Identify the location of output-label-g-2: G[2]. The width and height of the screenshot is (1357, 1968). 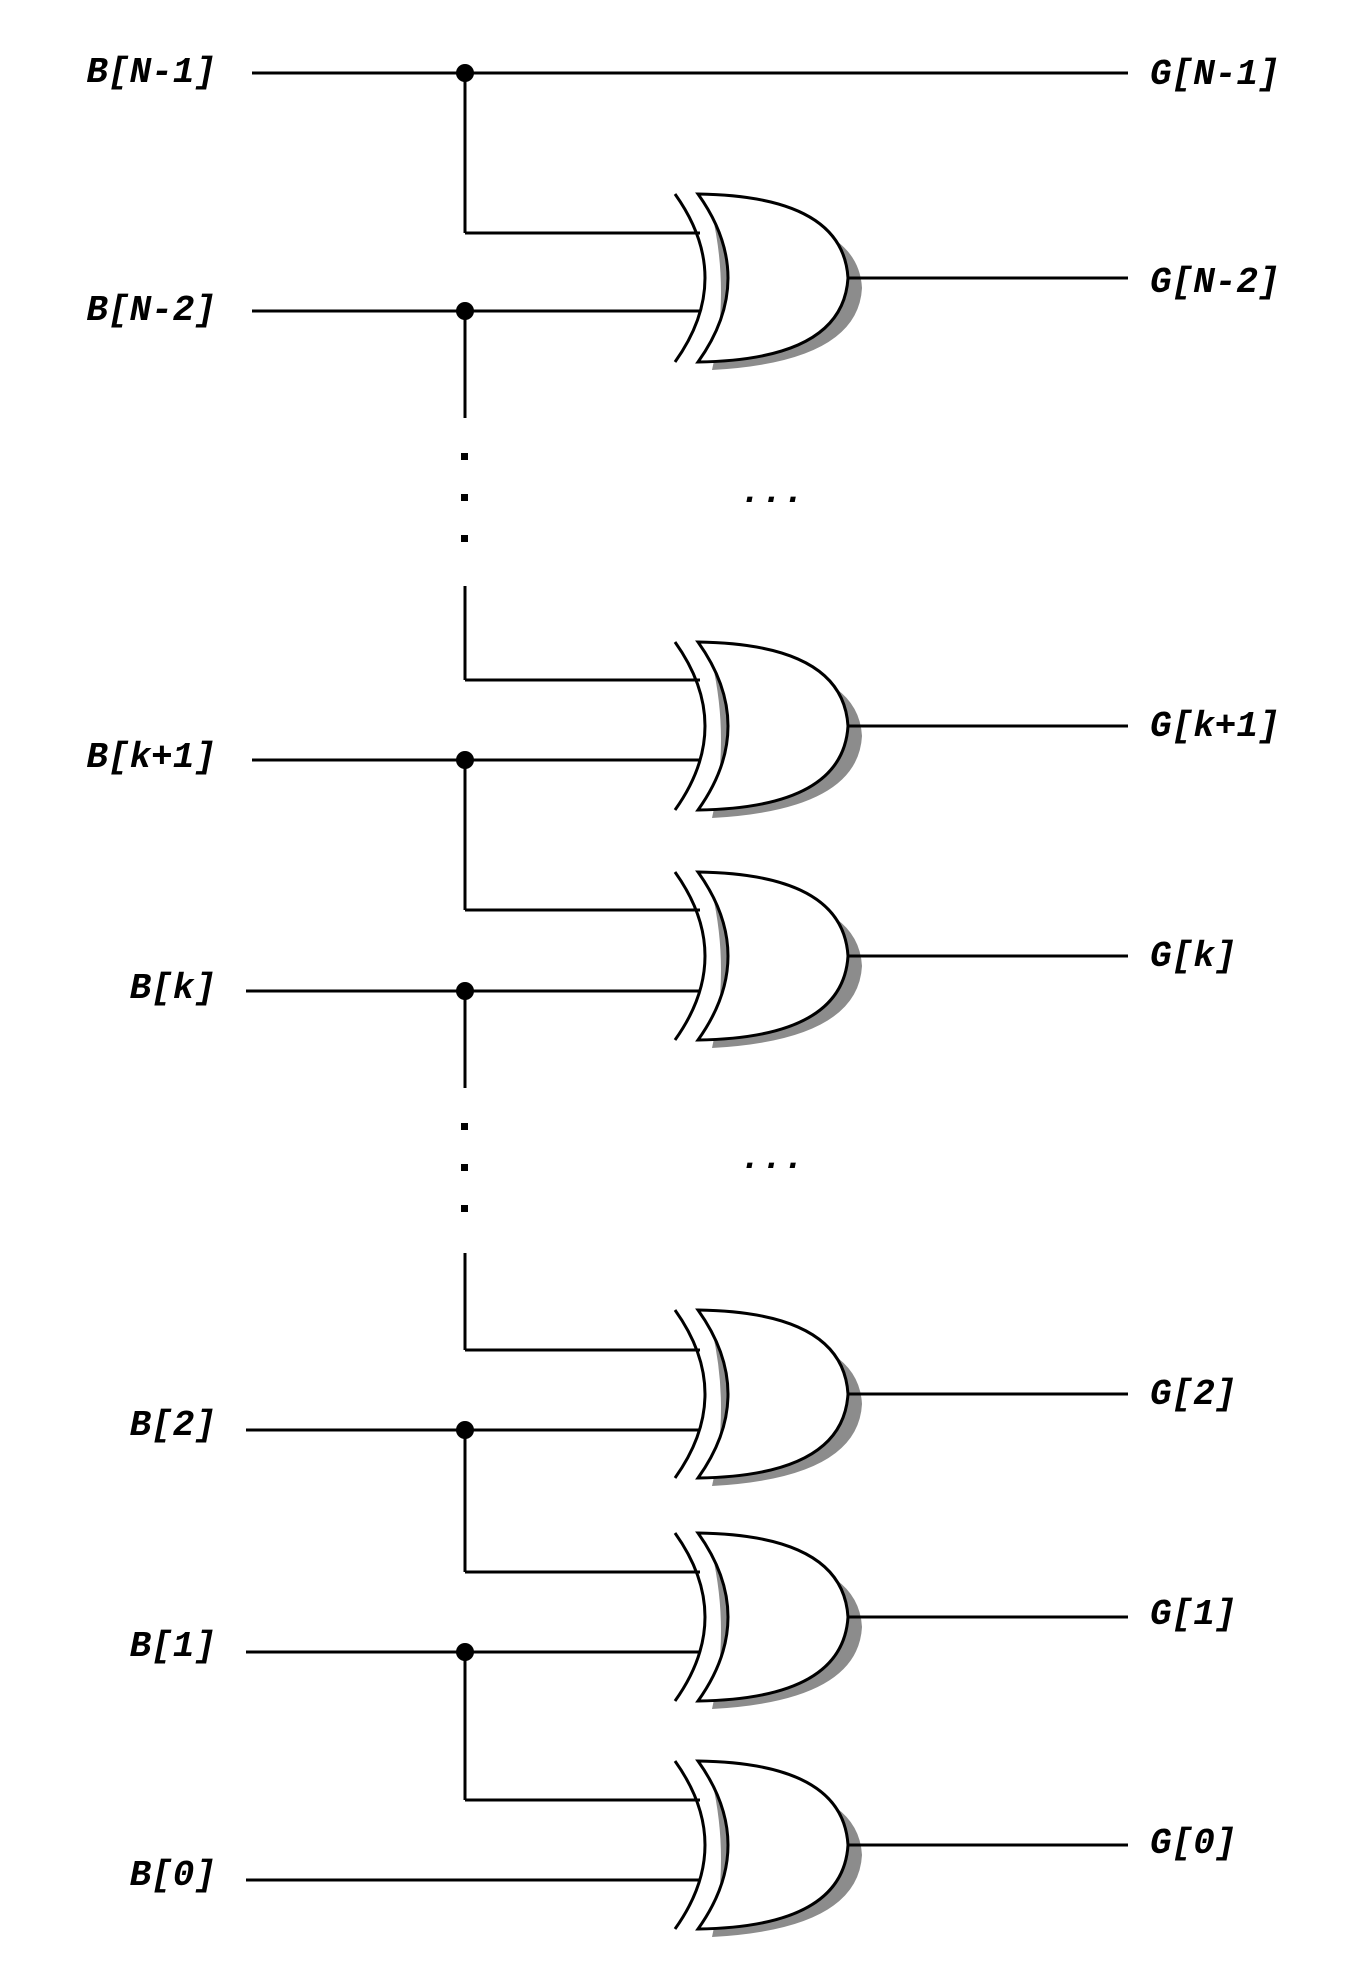
(1193, 1394).